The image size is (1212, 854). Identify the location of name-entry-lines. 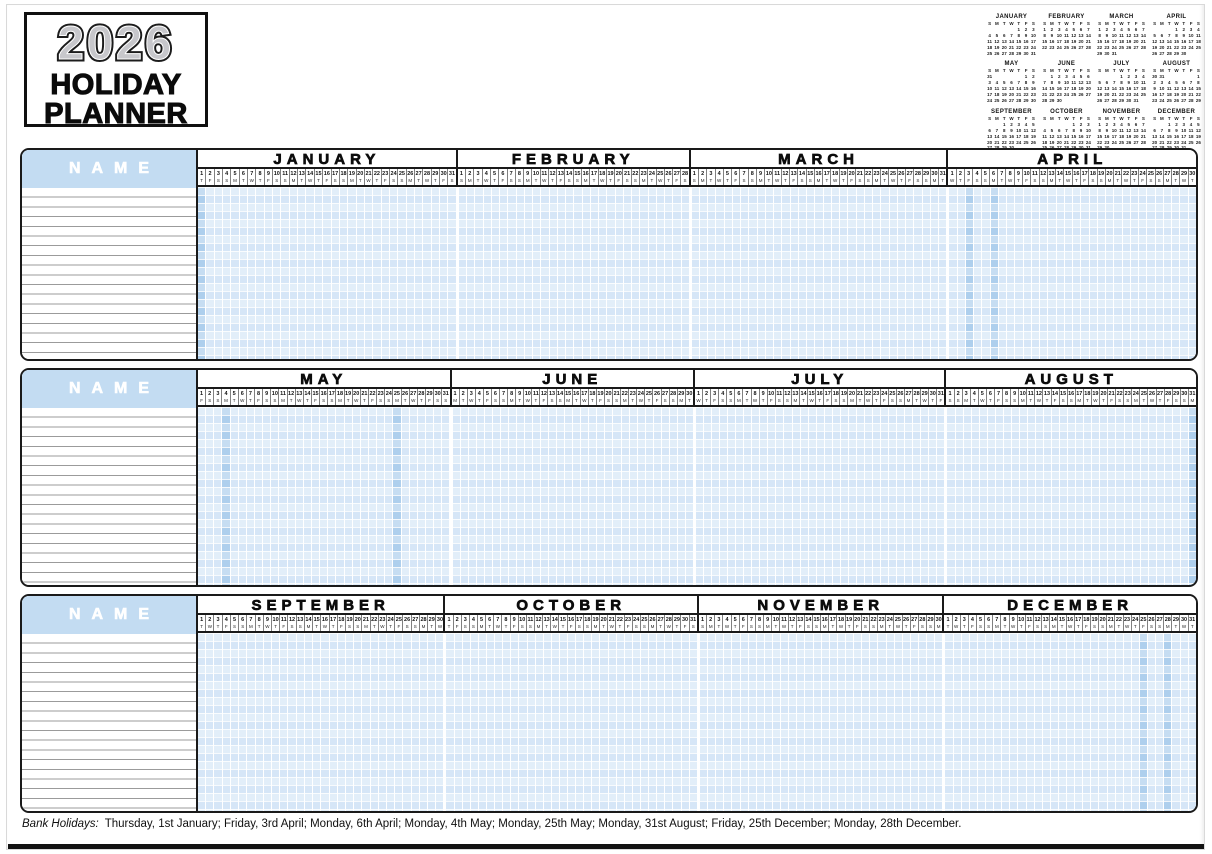
(109, 722).